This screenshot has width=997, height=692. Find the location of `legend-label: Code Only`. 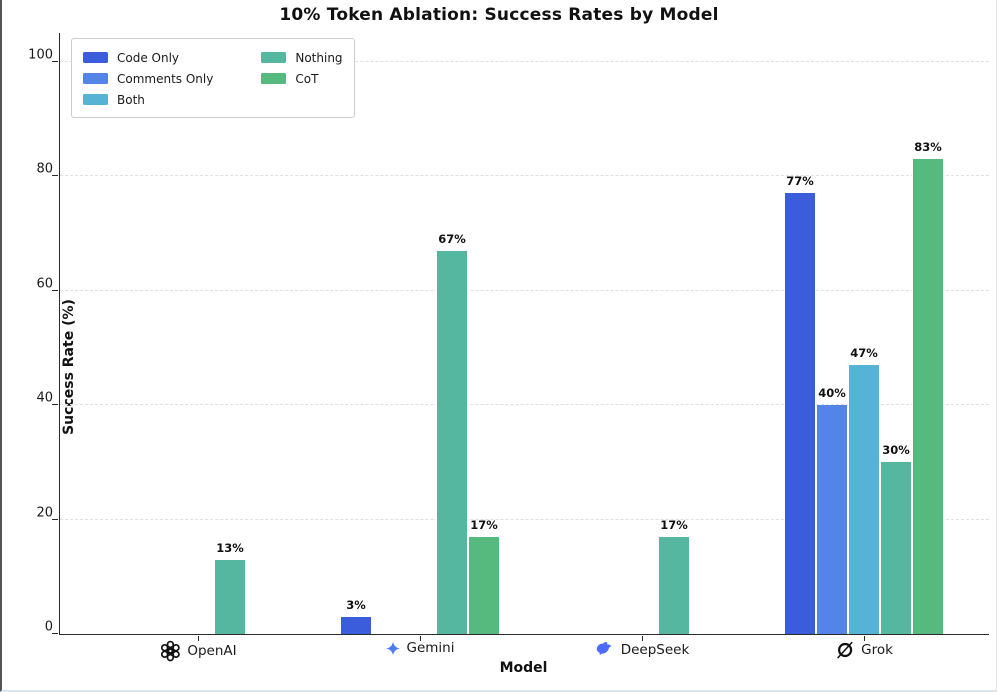

legend-label: Code Only is located at coordinates (148, 57).